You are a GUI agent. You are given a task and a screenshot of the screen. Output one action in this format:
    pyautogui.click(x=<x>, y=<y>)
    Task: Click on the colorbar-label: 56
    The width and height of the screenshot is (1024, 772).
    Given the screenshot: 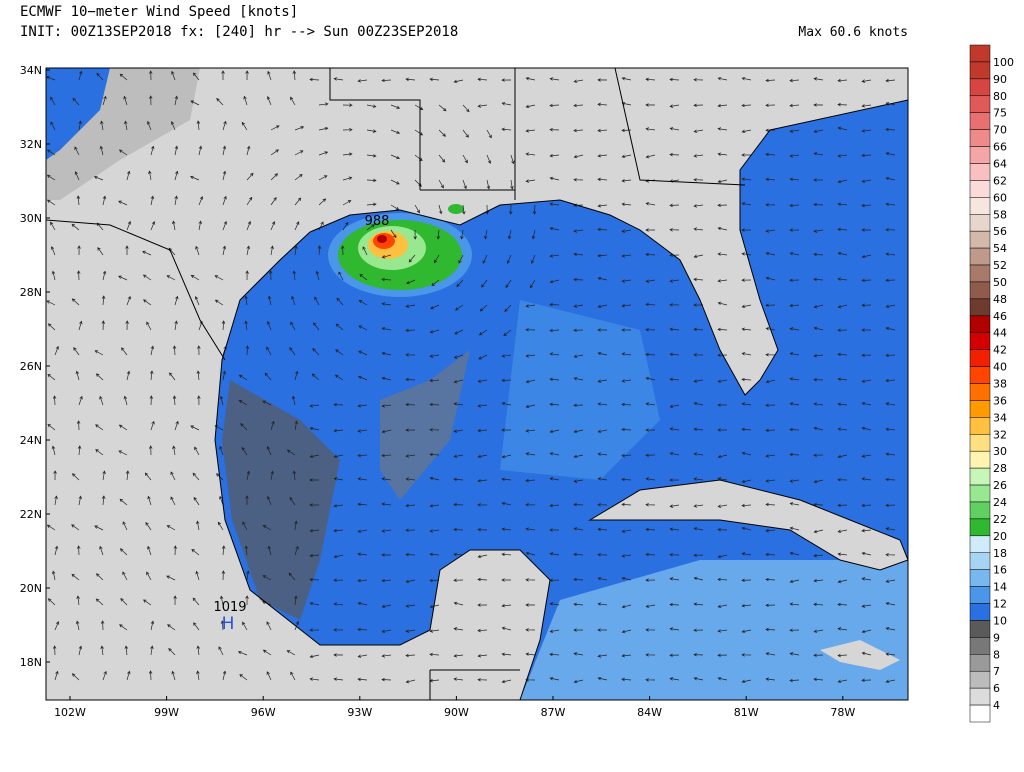 What is the action you would take?
    pyautogui.click(x=1000, y=231)
    